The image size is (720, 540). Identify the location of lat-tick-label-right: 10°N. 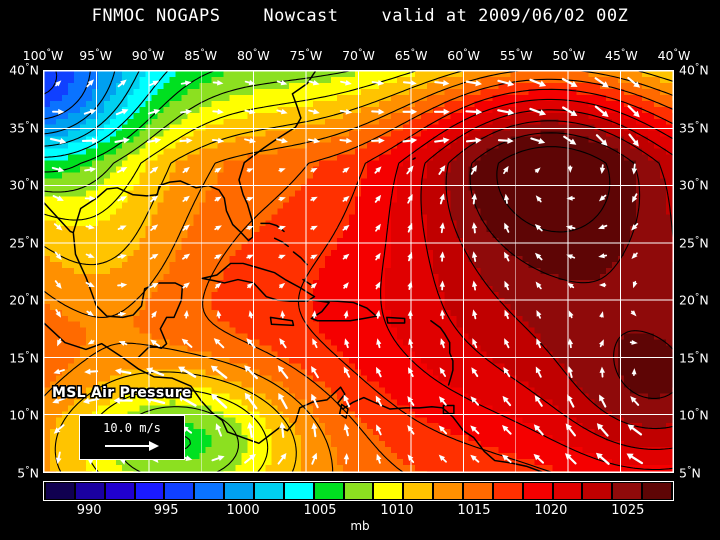
(694, 415).